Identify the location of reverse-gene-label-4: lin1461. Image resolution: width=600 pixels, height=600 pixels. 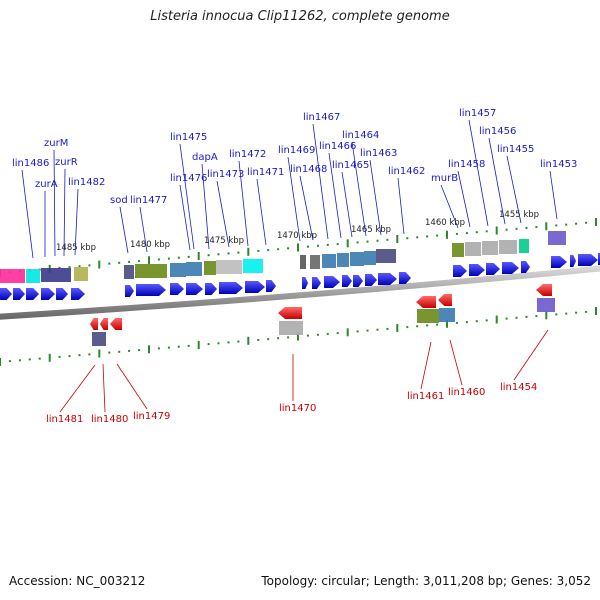
(425, 396).